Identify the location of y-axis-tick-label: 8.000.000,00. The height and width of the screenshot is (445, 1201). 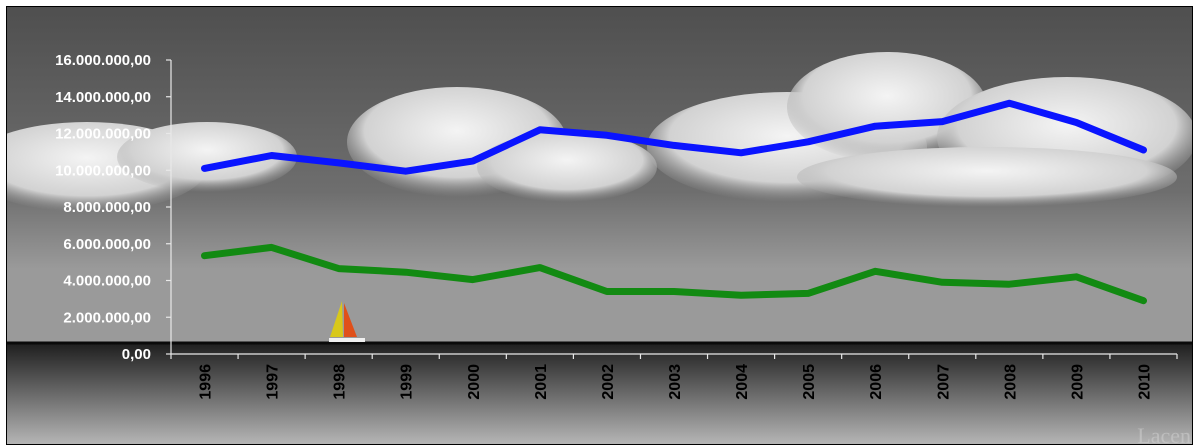
(107, 207).